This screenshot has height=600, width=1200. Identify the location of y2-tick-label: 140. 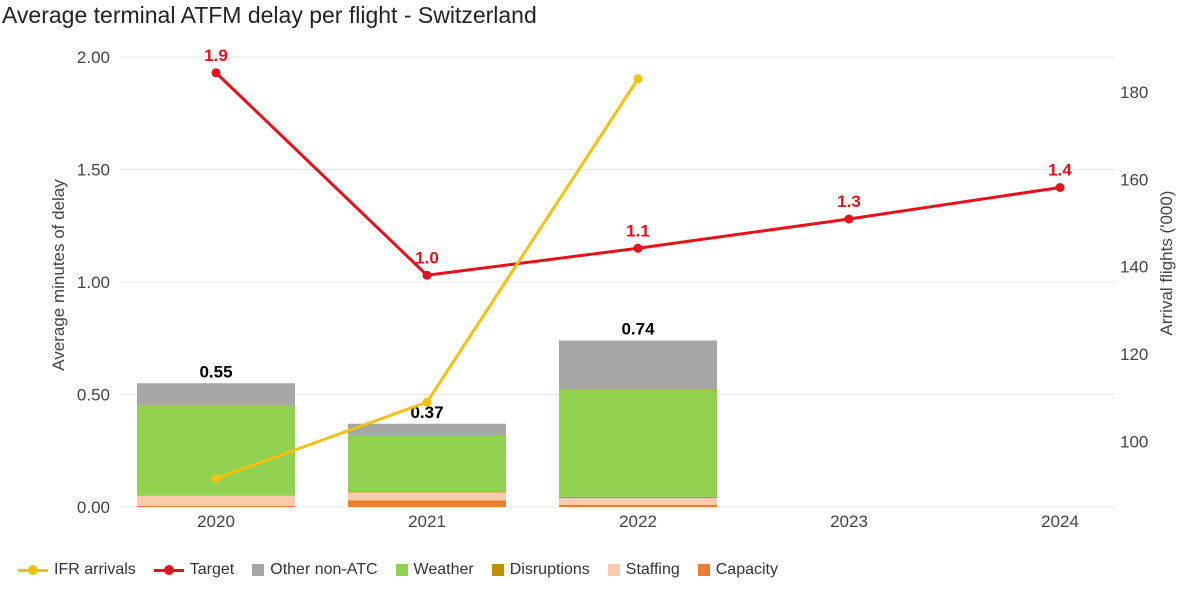
(1134, 267).